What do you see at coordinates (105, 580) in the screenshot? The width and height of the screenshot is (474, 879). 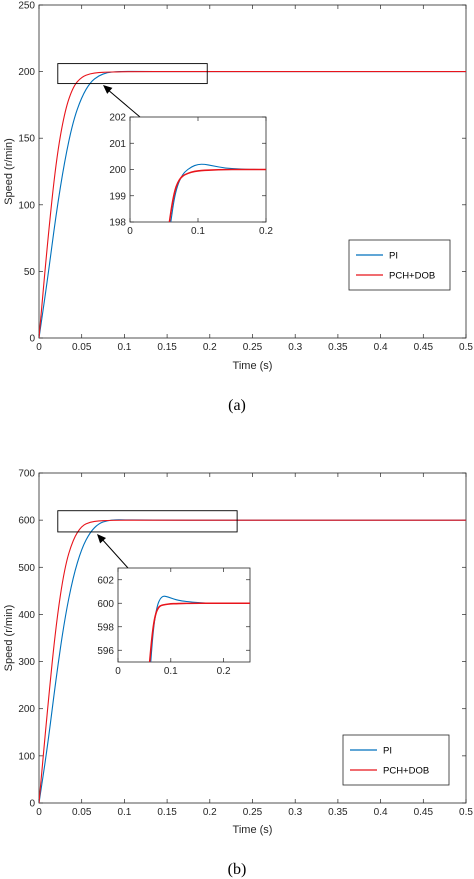 I see `inset-ytick-label: 602` at bounding box center [105, 580].